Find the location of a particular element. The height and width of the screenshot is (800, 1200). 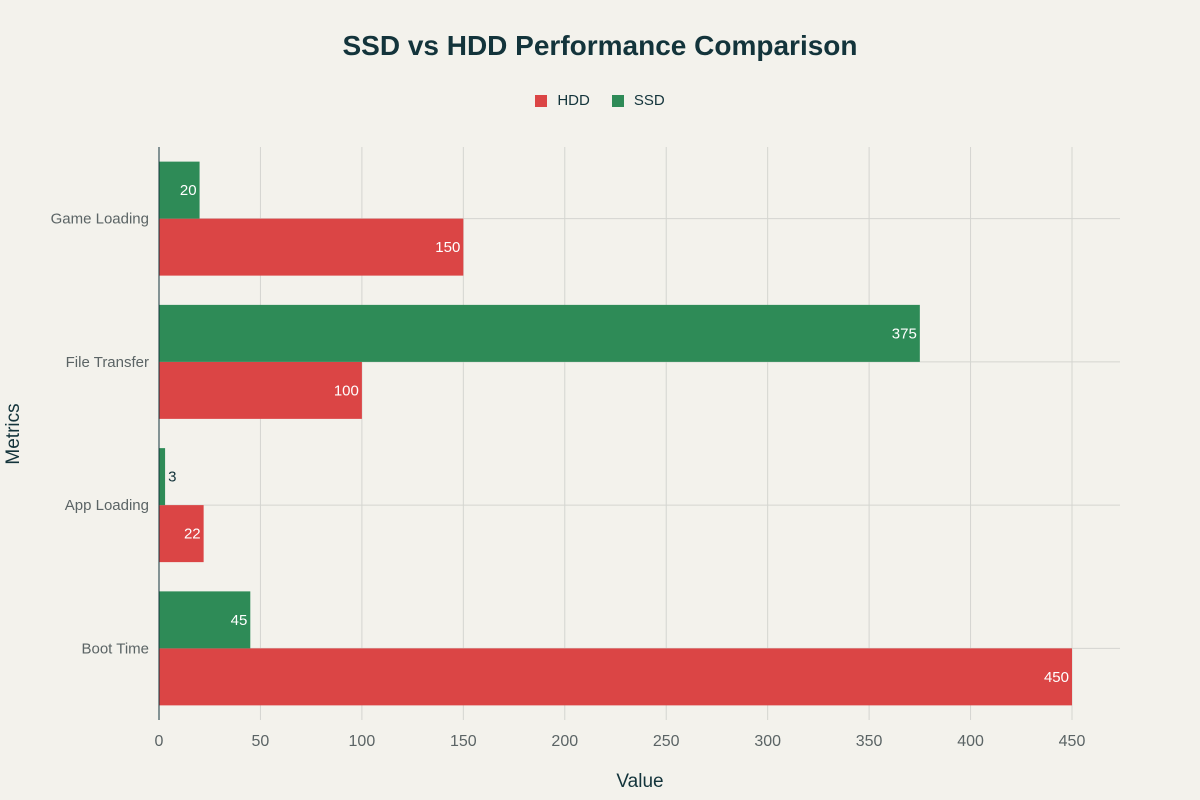

data-label-hdd: 100 is located at coordinates (346, 390).